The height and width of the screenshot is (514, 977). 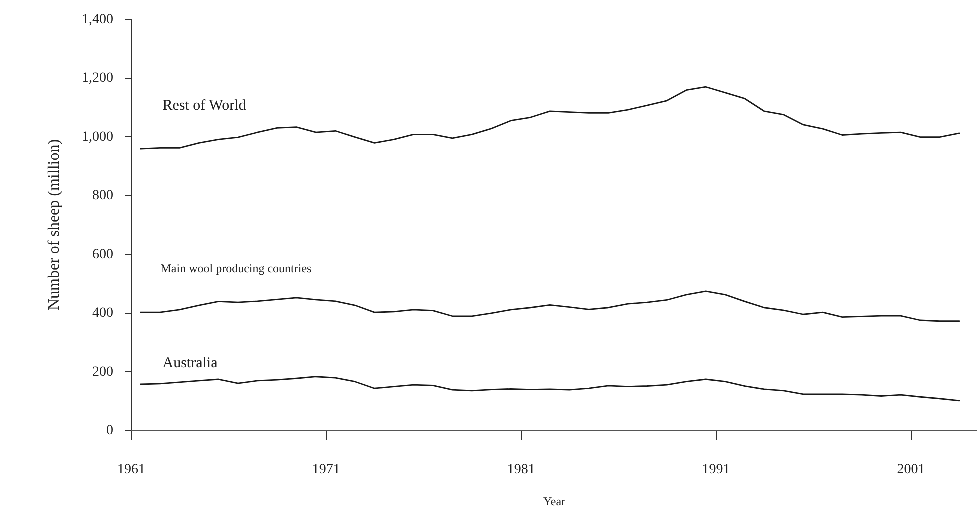 I want to click on y-tick-label: 1,000, so click(x=98, y=137).